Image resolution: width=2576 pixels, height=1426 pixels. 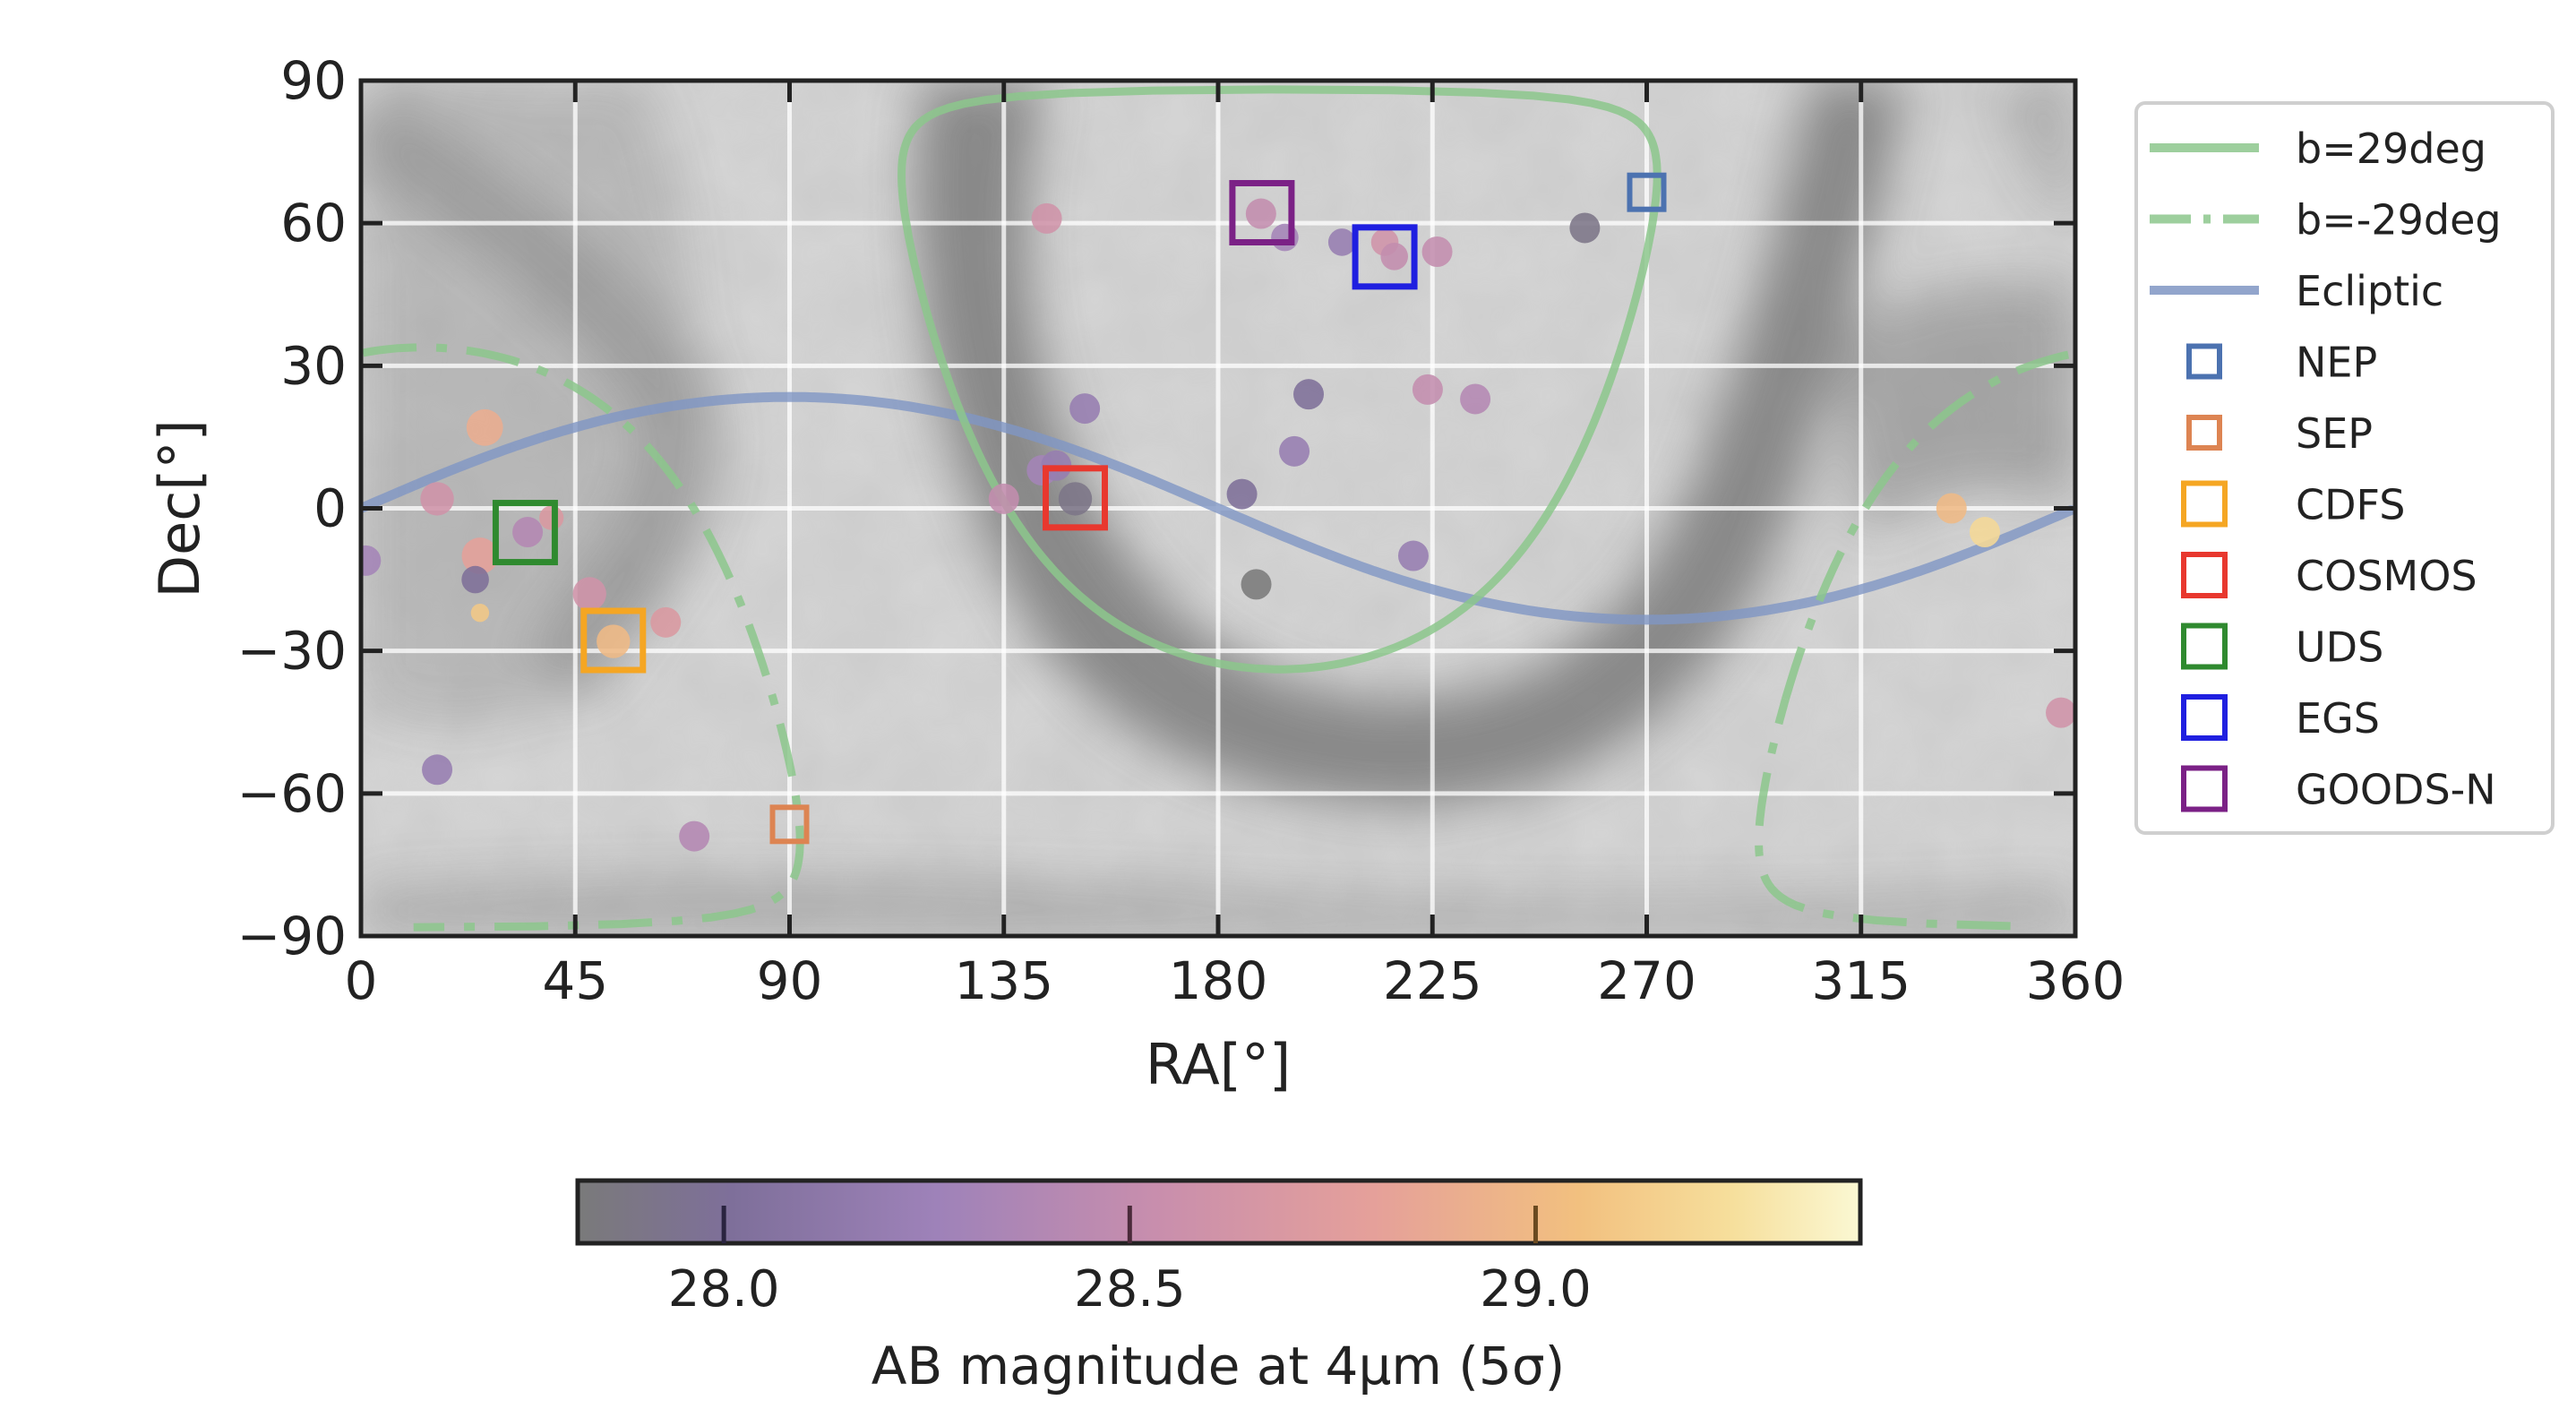 I want to click on x-tick-label: 270, so click(x=1646, y=981).